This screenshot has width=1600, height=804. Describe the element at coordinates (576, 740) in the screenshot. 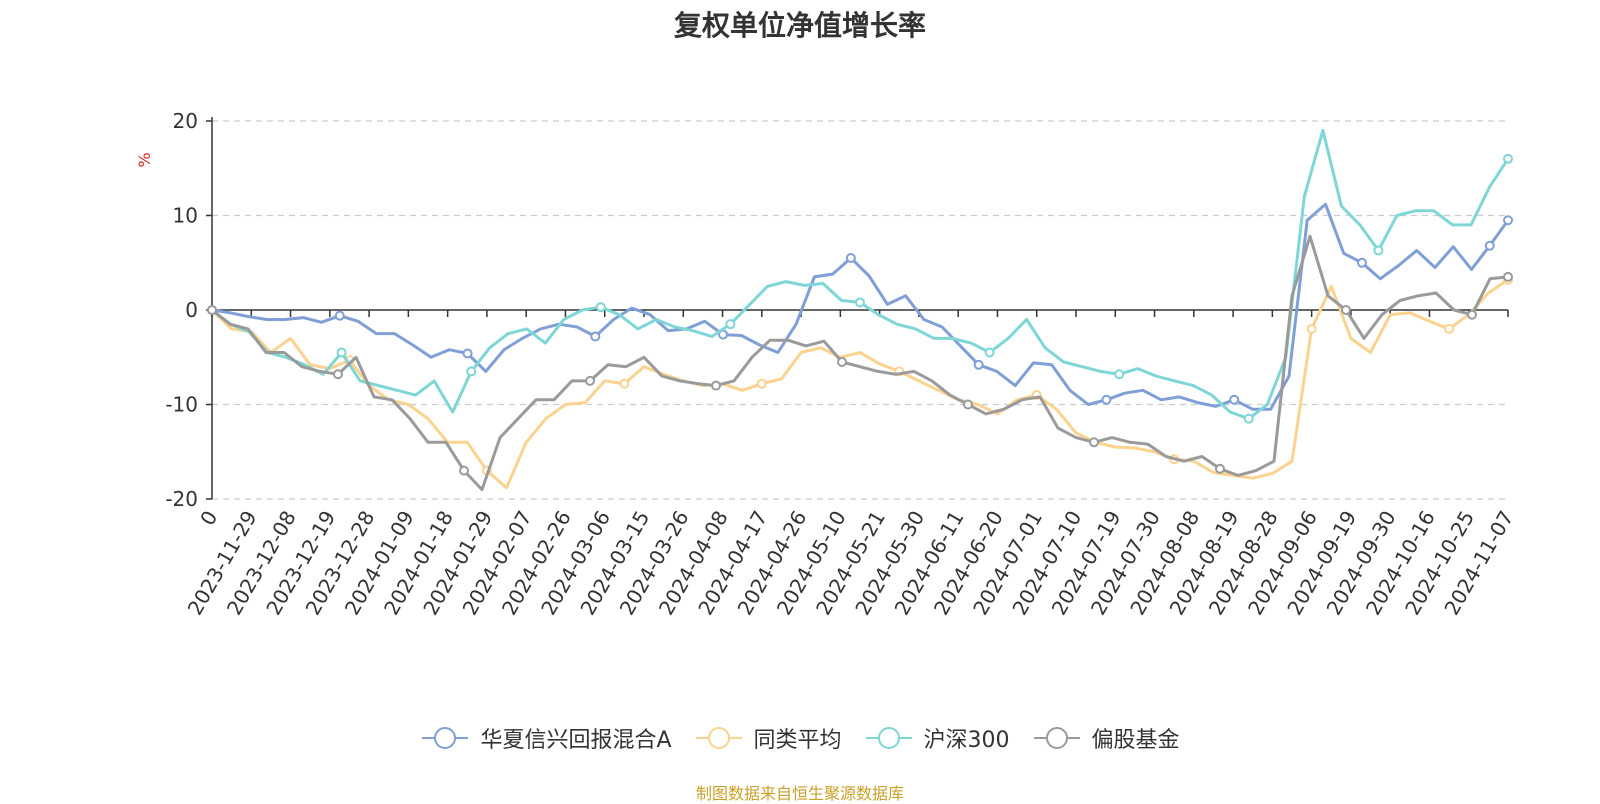

I see `legend-label: 华夏信兴回报混合A` at that location.